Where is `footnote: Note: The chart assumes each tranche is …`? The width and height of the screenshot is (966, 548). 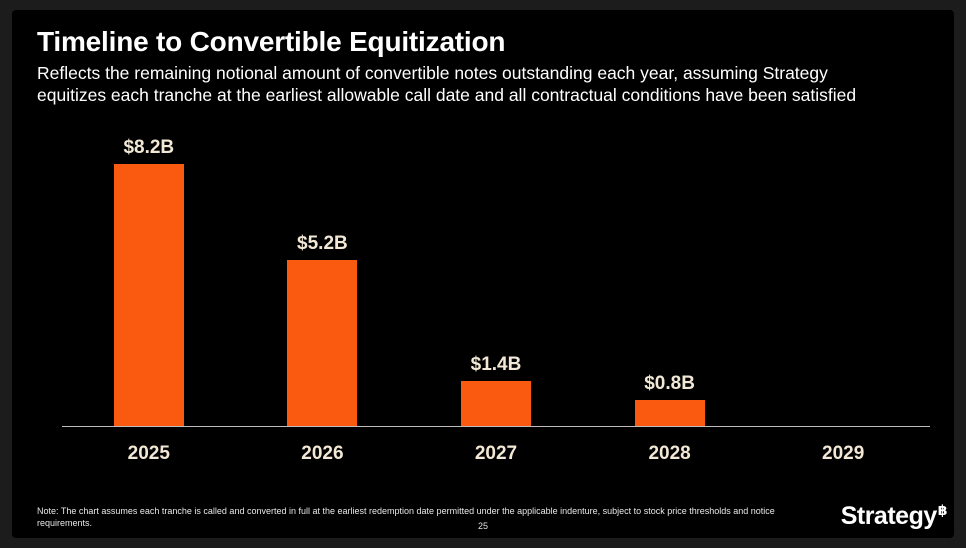 footnote: Note: The chart assumes each tranche is … is located at coordinates (443, 517).